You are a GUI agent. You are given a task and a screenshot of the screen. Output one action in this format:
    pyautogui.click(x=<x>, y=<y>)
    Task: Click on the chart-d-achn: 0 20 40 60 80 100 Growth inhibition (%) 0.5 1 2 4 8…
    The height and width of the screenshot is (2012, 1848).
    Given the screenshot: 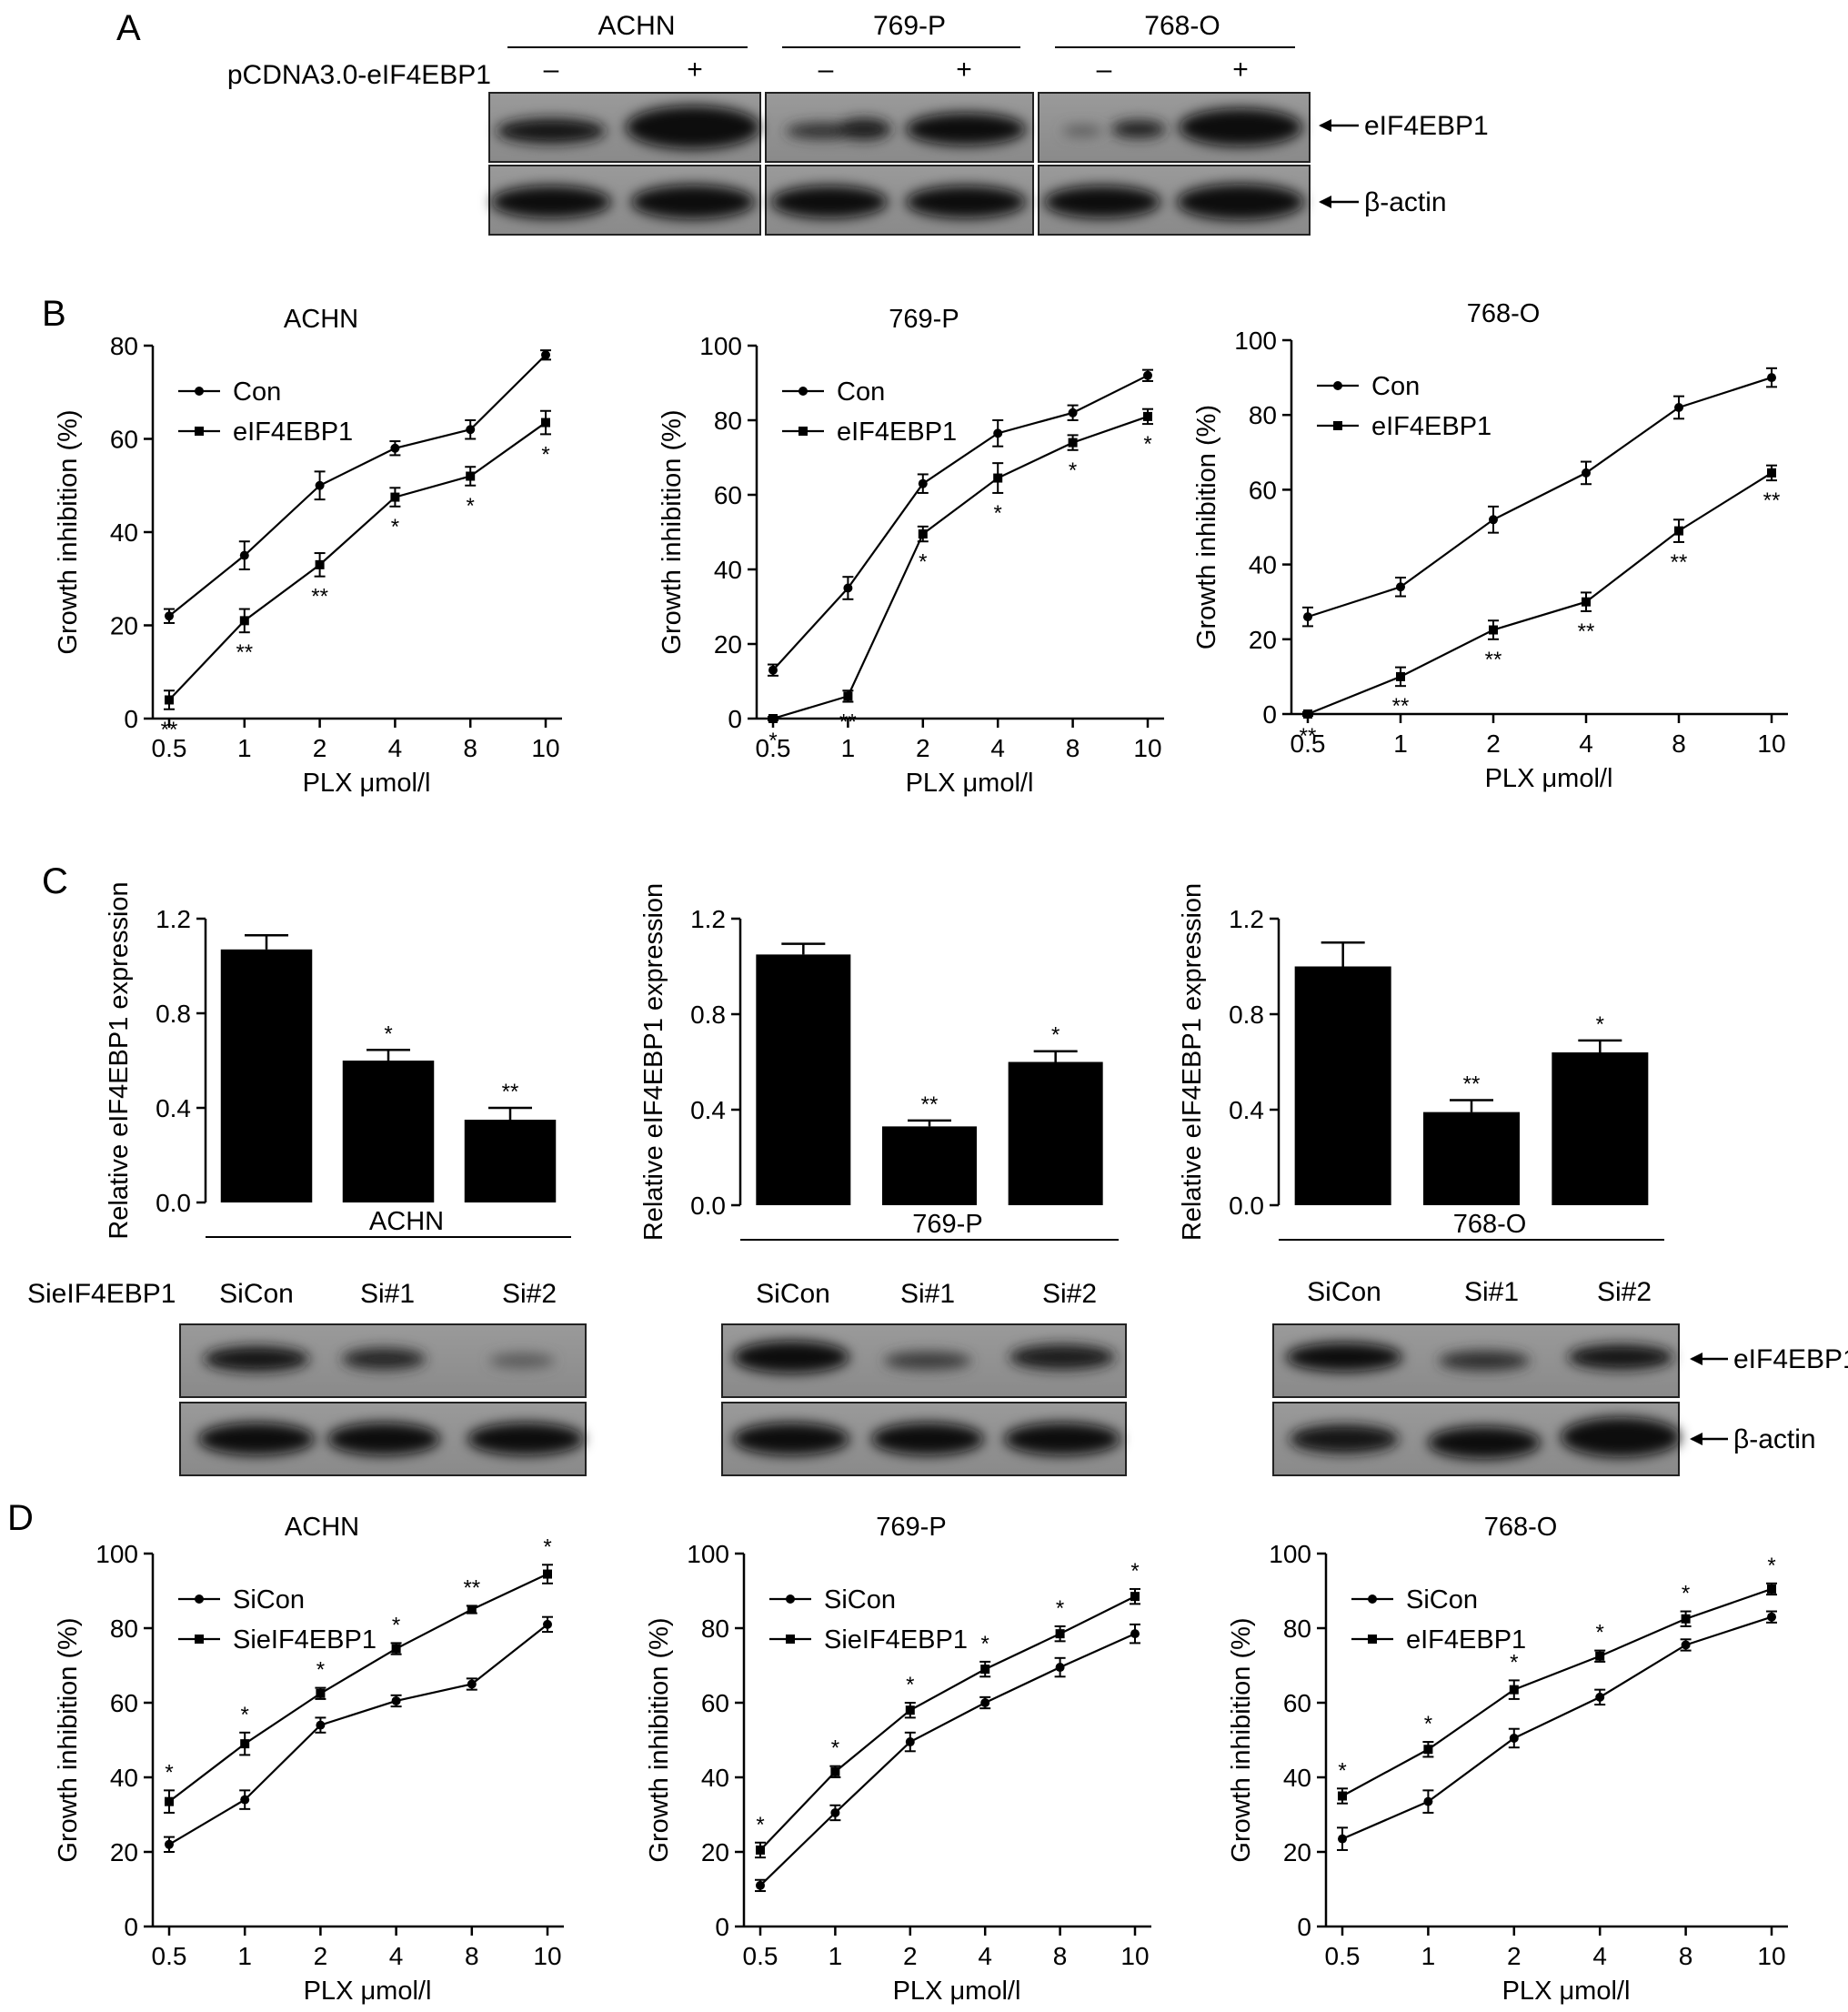 What is the action you would take?
    pyautogui.click(x=309, y=1759)
    